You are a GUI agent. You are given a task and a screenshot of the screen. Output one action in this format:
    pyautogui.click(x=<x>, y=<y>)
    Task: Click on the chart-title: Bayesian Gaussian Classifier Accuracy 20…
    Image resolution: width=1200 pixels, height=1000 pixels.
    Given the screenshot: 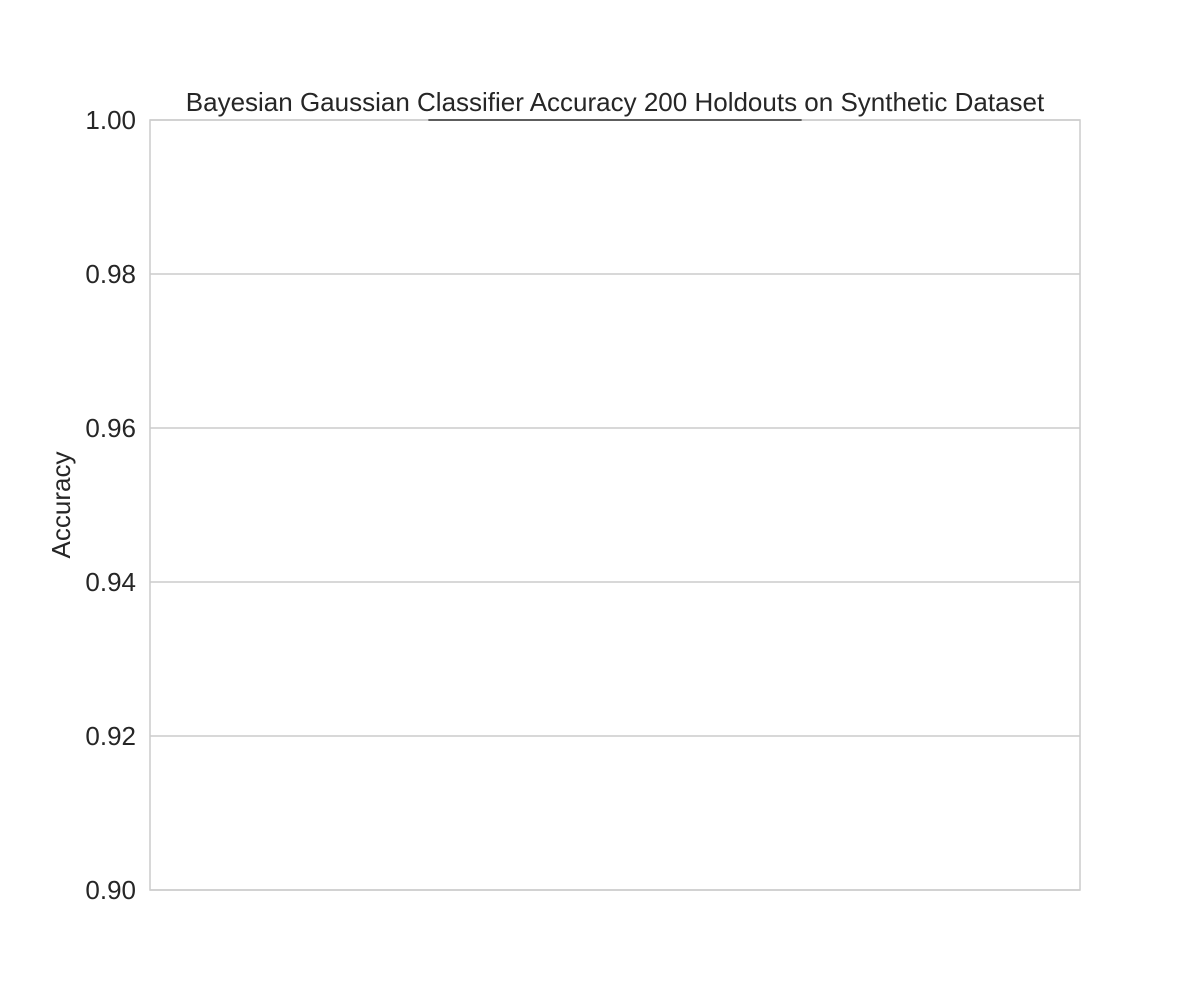 What is the action you would take?
    pyautogui.click(x=615, y=102)
    